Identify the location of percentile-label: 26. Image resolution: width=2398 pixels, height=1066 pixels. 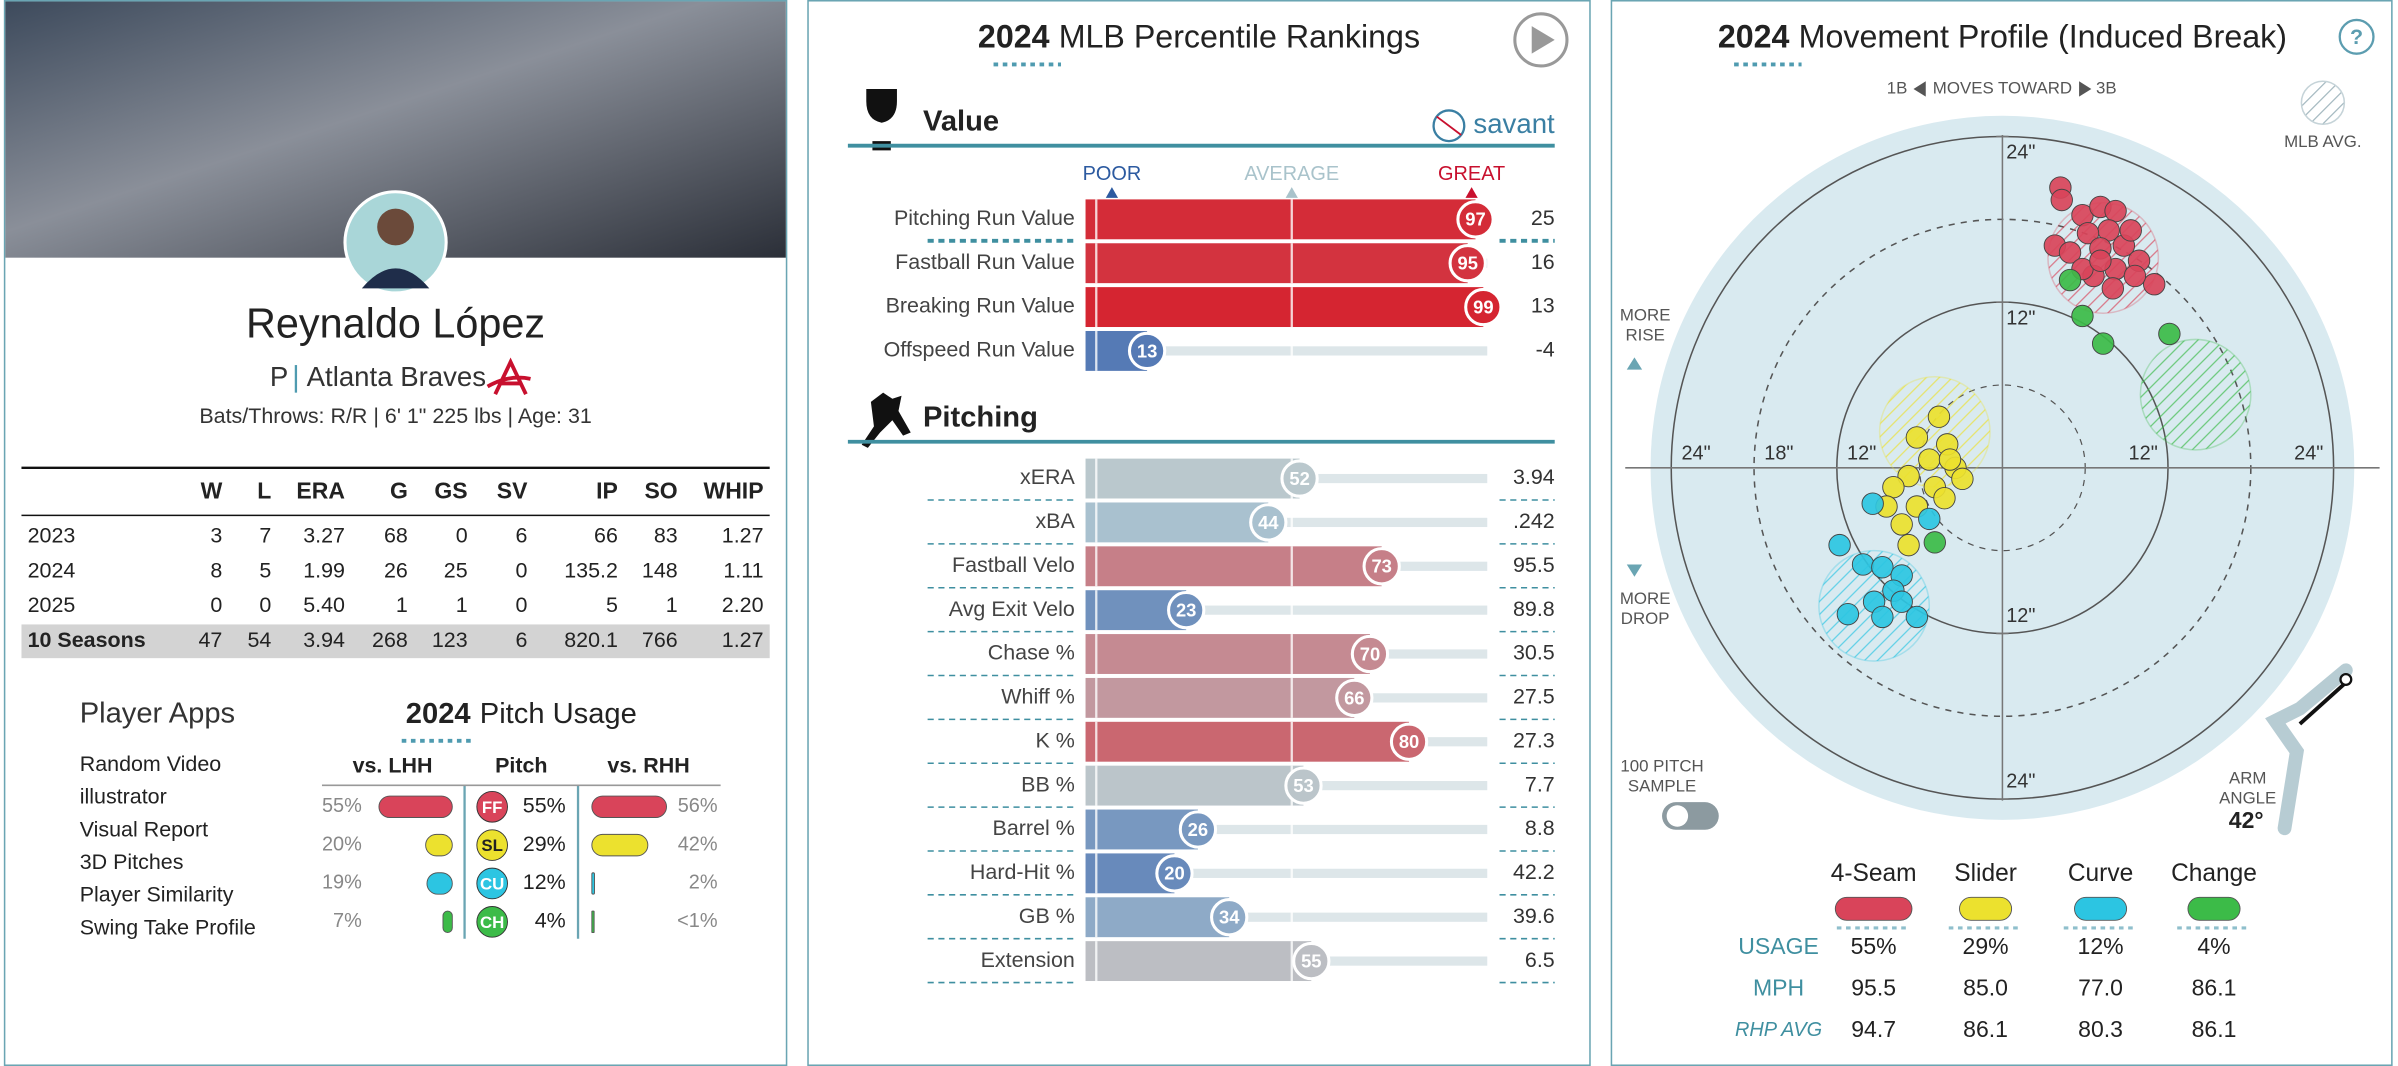
(1198, 829).